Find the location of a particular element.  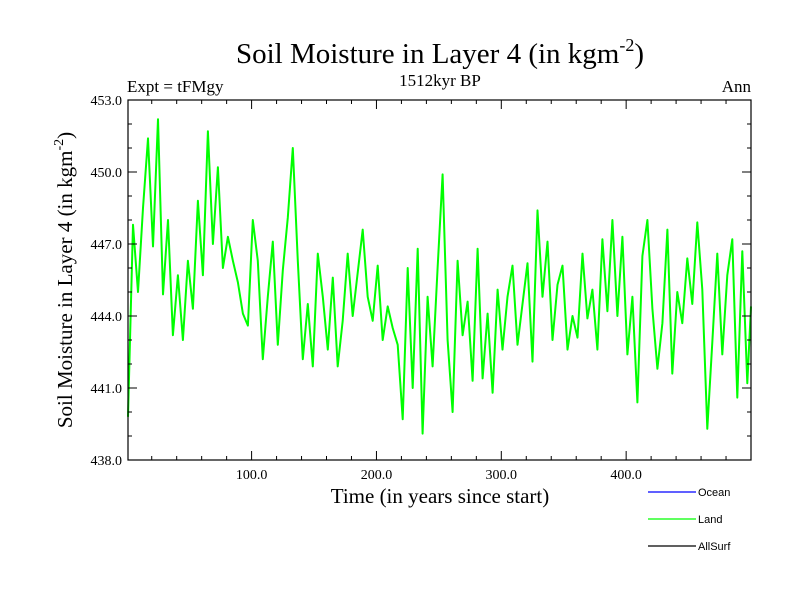

x-tick-label: 100.0 is located at coordinates (252, 475).